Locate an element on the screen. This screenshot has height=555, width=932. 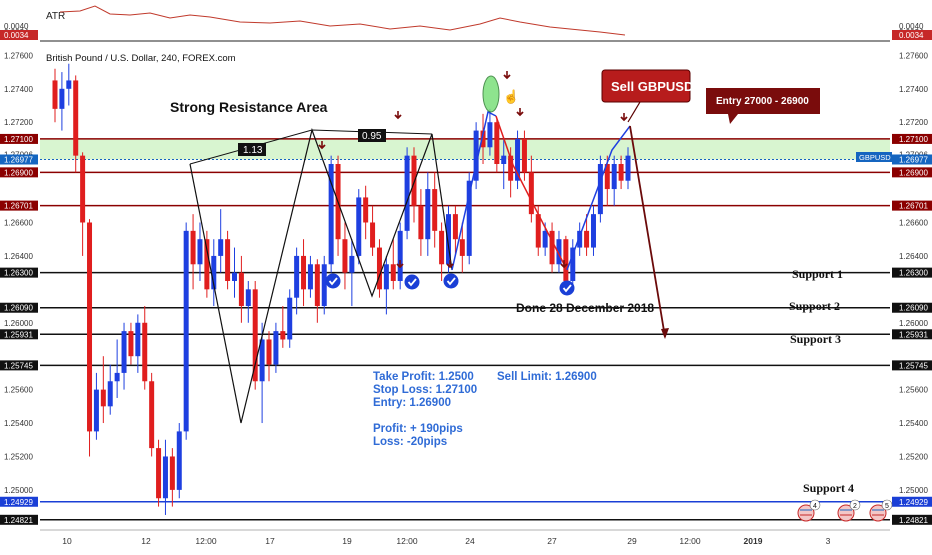
y-tick-right: 1.25200 is located at coordinates (913, 456).